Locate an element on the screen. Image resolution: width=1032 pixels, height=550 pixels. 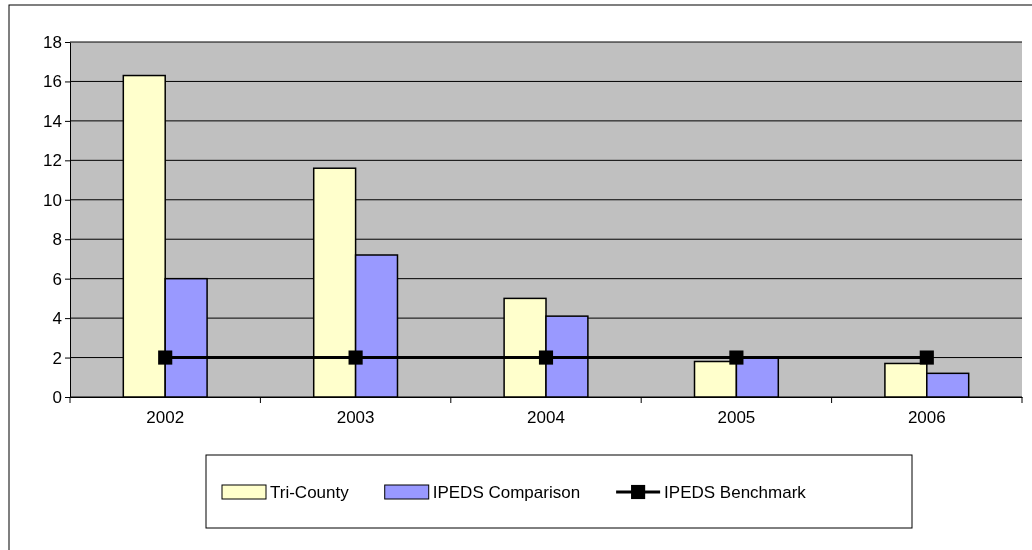
x-tick-label: 2004 is located at coordinates (546, 418).